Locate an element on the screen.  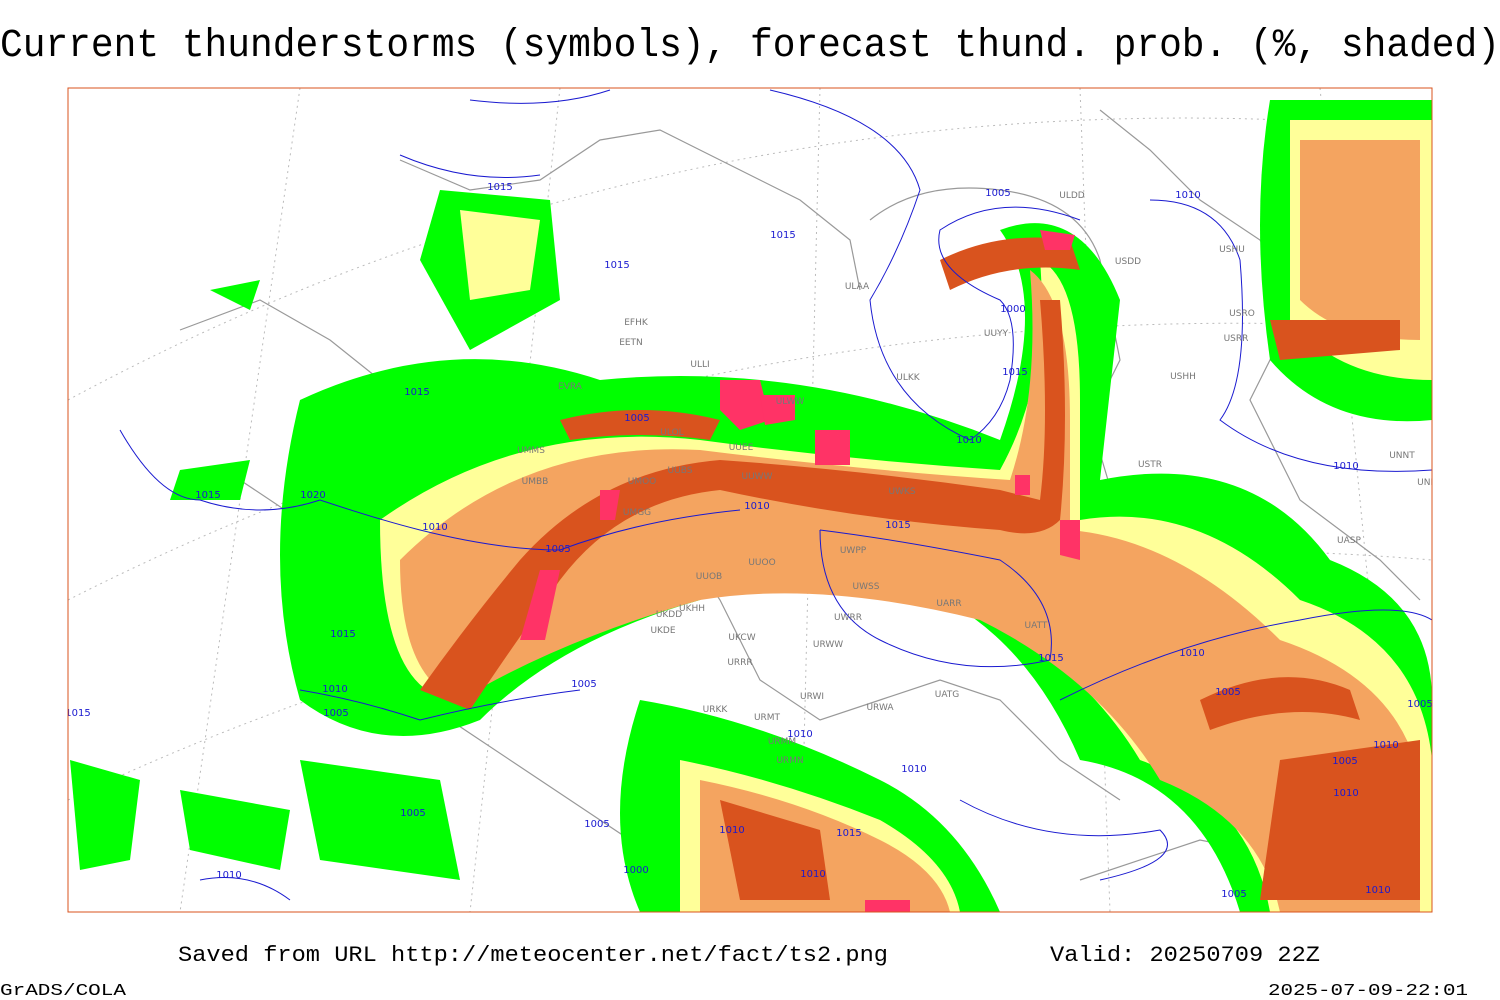
station-label: ULAA is located at coordinates (857, 287).